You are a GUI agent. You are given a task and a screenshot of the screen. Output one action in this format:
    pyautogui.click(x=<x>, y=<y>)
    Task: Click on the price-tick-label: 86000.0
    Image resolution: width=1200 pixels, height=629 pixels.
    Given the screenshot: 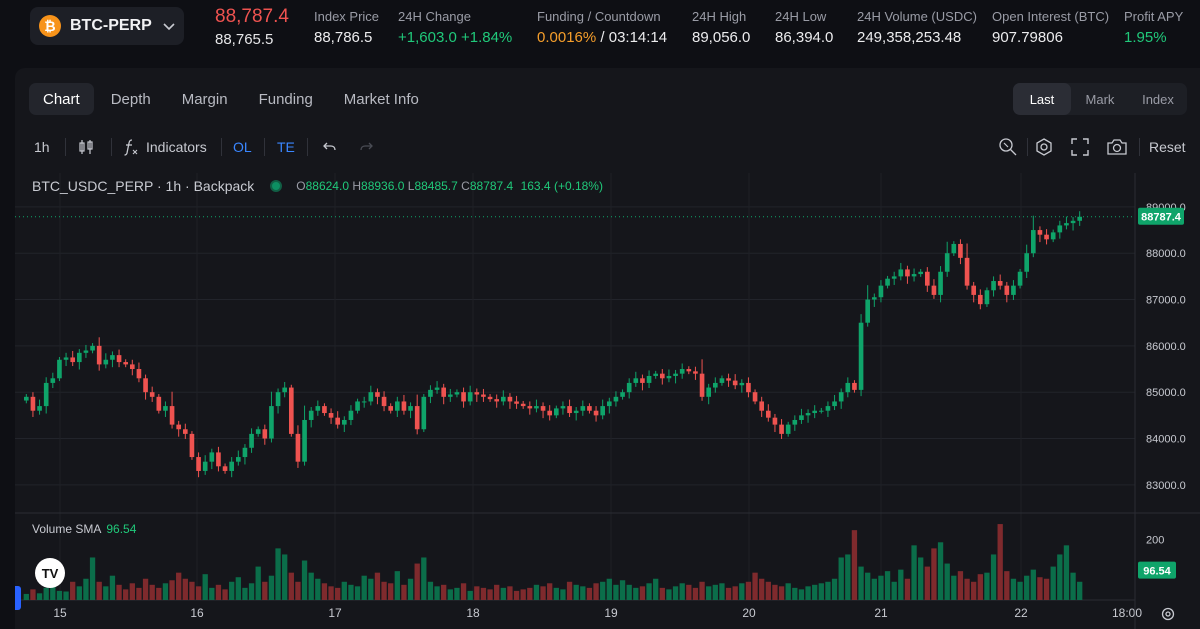 What is the action you would take?
    pyautogui.click(x=1166, y=347)
    